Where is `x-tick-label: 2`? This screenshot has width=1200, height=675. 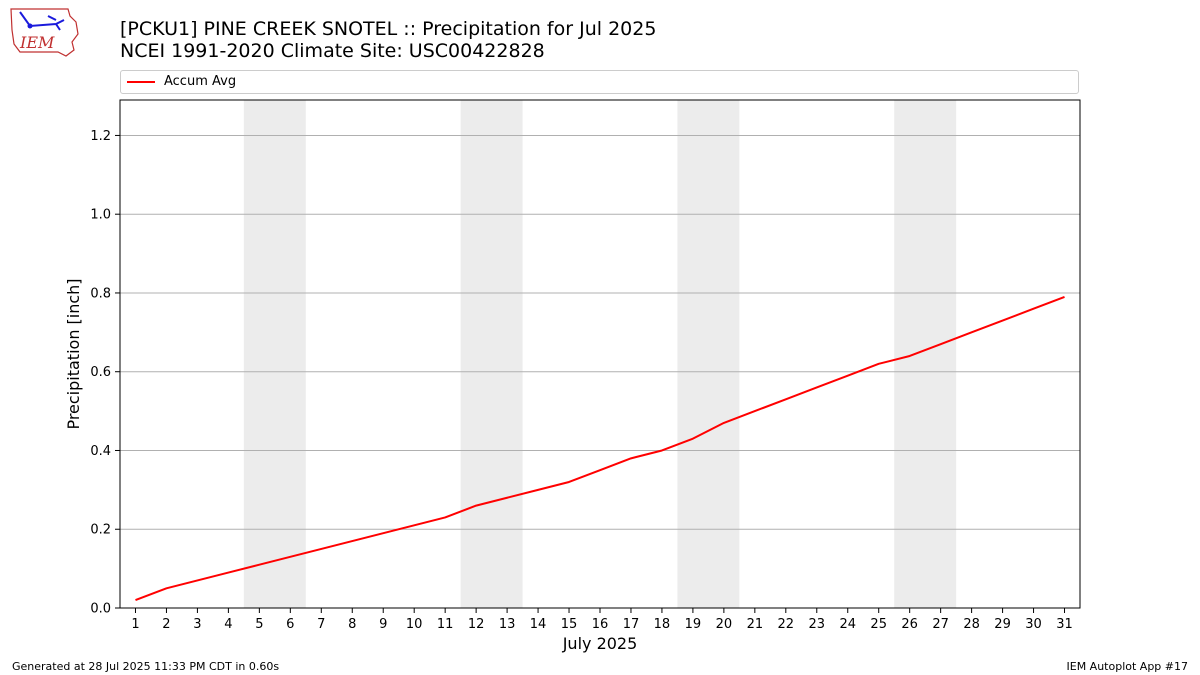 x-tick-label: 2 is located at coordinates (166, 624).